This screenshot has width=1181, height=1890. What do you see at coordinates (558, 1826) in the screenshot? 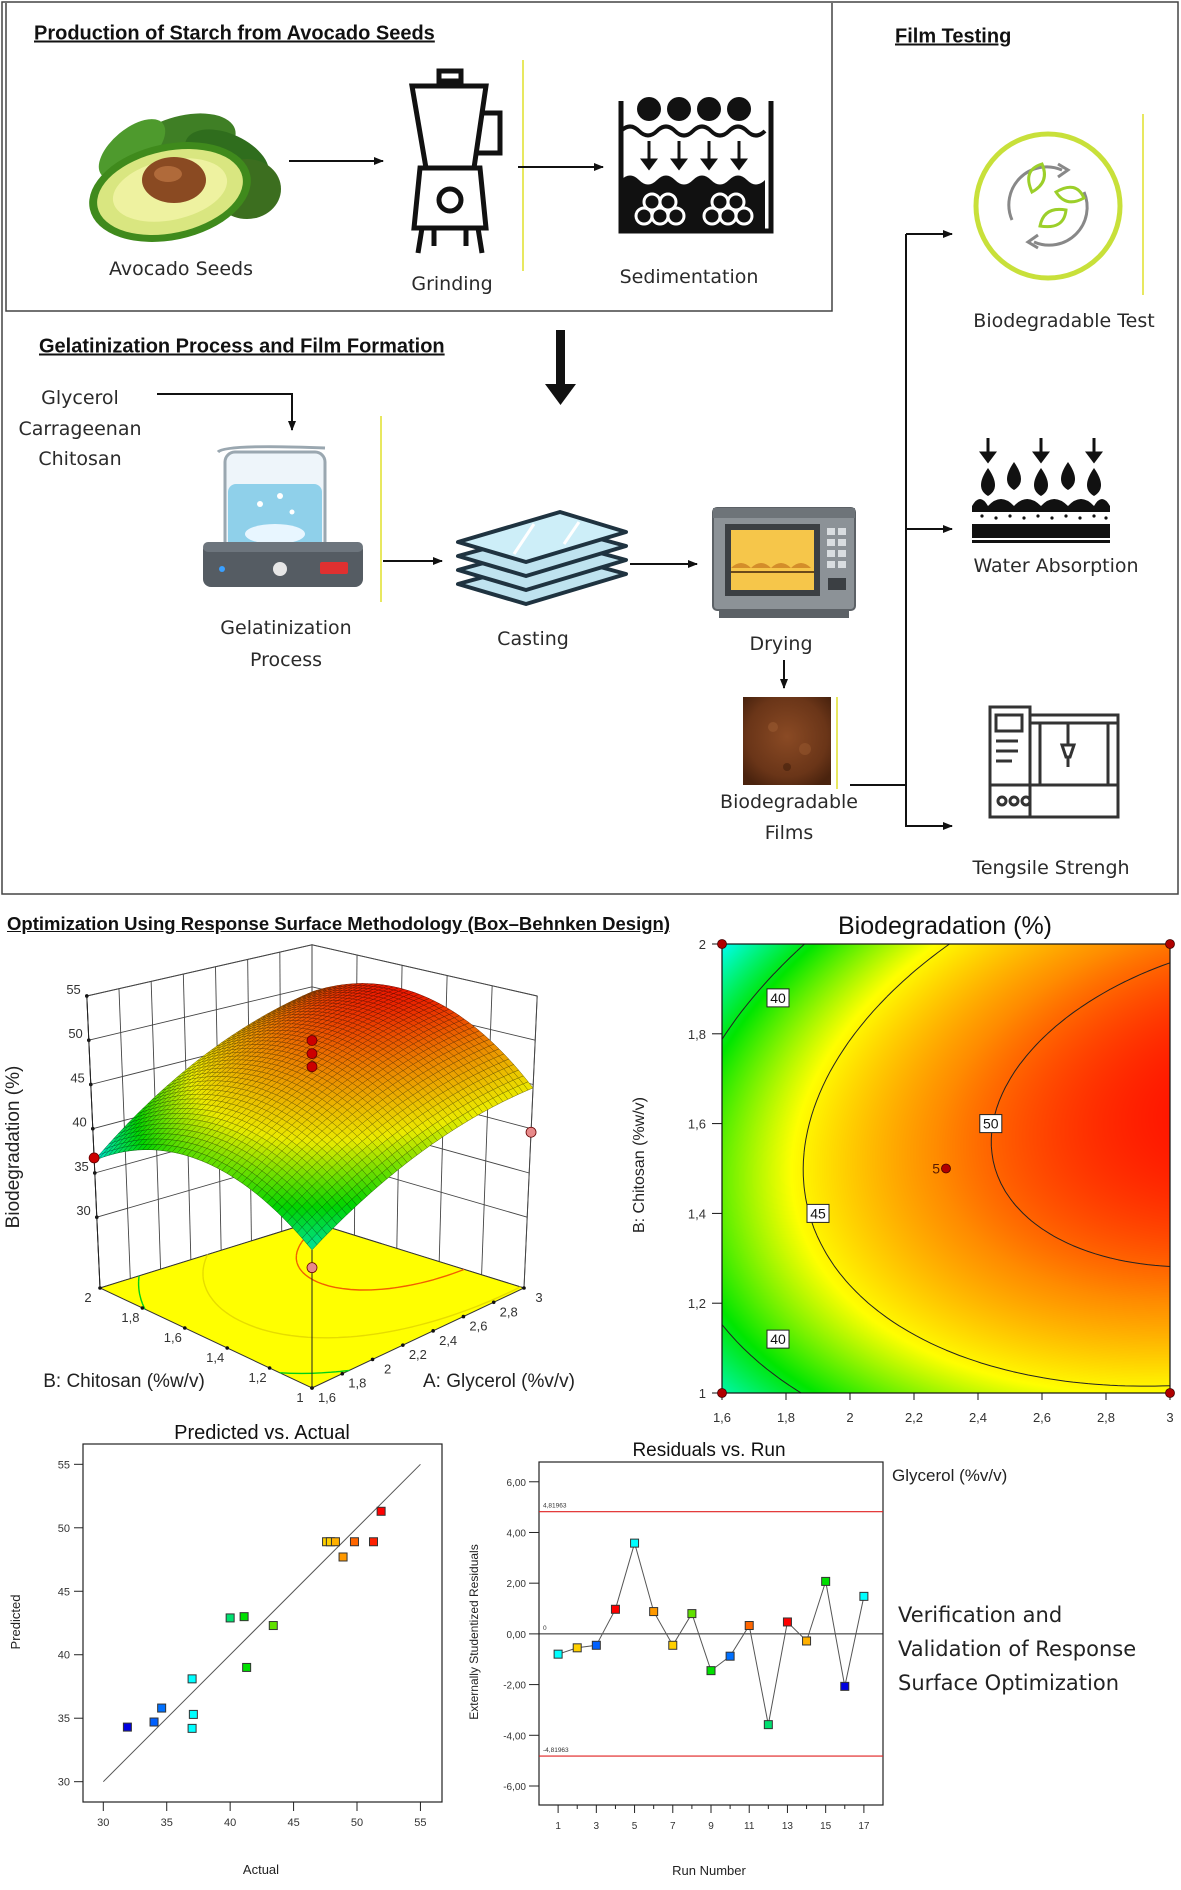
I see `x-tick-label: 1` at bounding box center [558, 1826].